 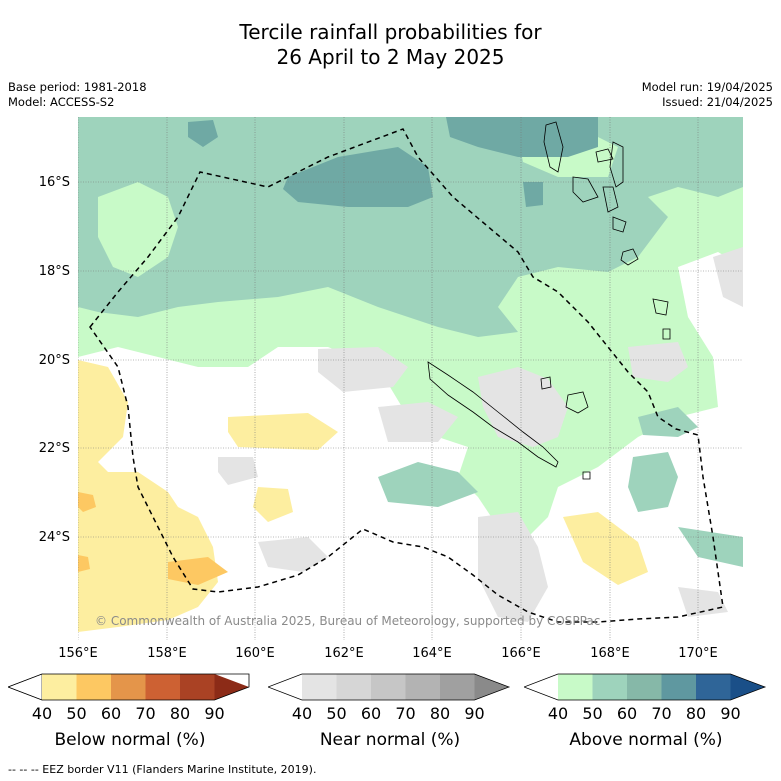 What do you see at coordinates (592, 713) in the screenshot?
I see `cb-above-tick: 50` at bounding box center [592, 713].